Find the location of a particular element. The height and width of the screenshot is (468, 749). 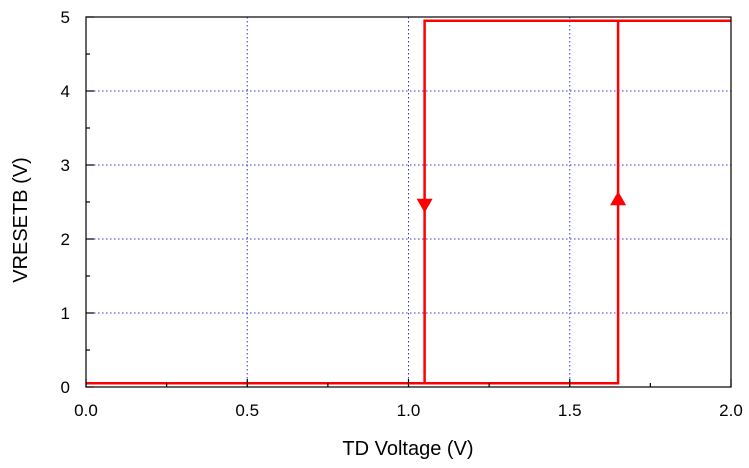

y-tick-label: 3 is located at coordinates (65, 165).